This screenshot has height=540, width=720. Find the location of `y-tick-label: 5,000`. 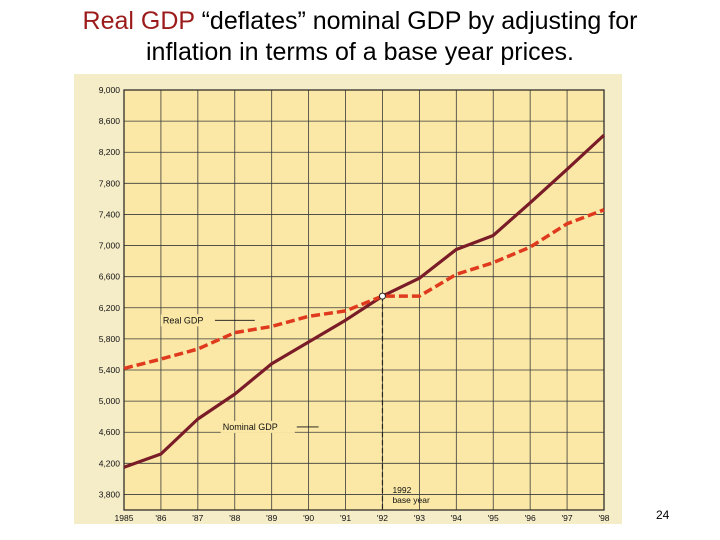

y-tick-label: 5,000 is located at coordinates (110, 401).